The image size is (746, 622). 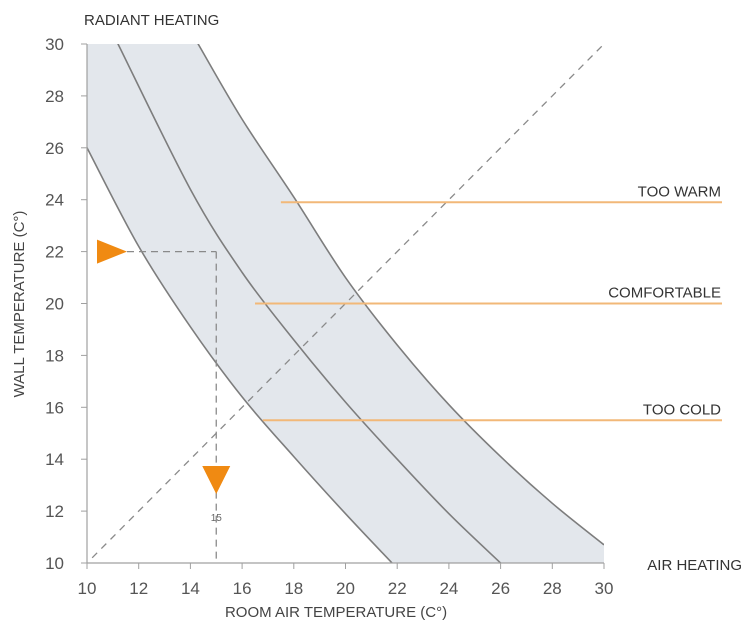 What do you see at coordinates (54, 200) in the screenshot?
I see `y-tick-label: 24` at bounding box center [54, 200].